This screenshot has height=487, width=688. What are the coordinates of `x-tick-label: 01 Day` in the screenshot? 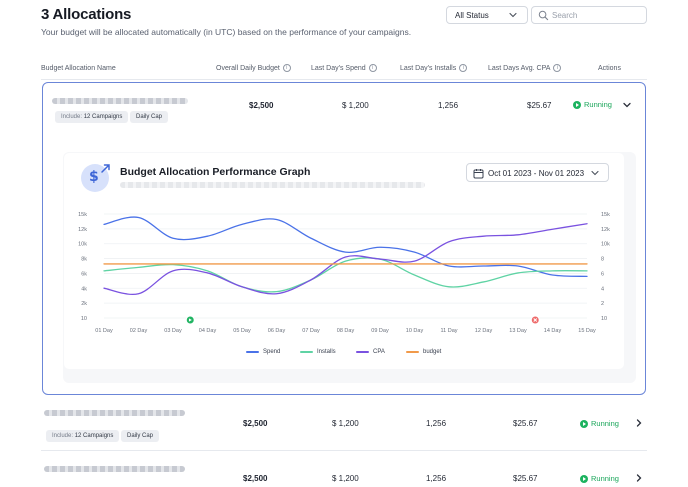 It's located at (104, 331).